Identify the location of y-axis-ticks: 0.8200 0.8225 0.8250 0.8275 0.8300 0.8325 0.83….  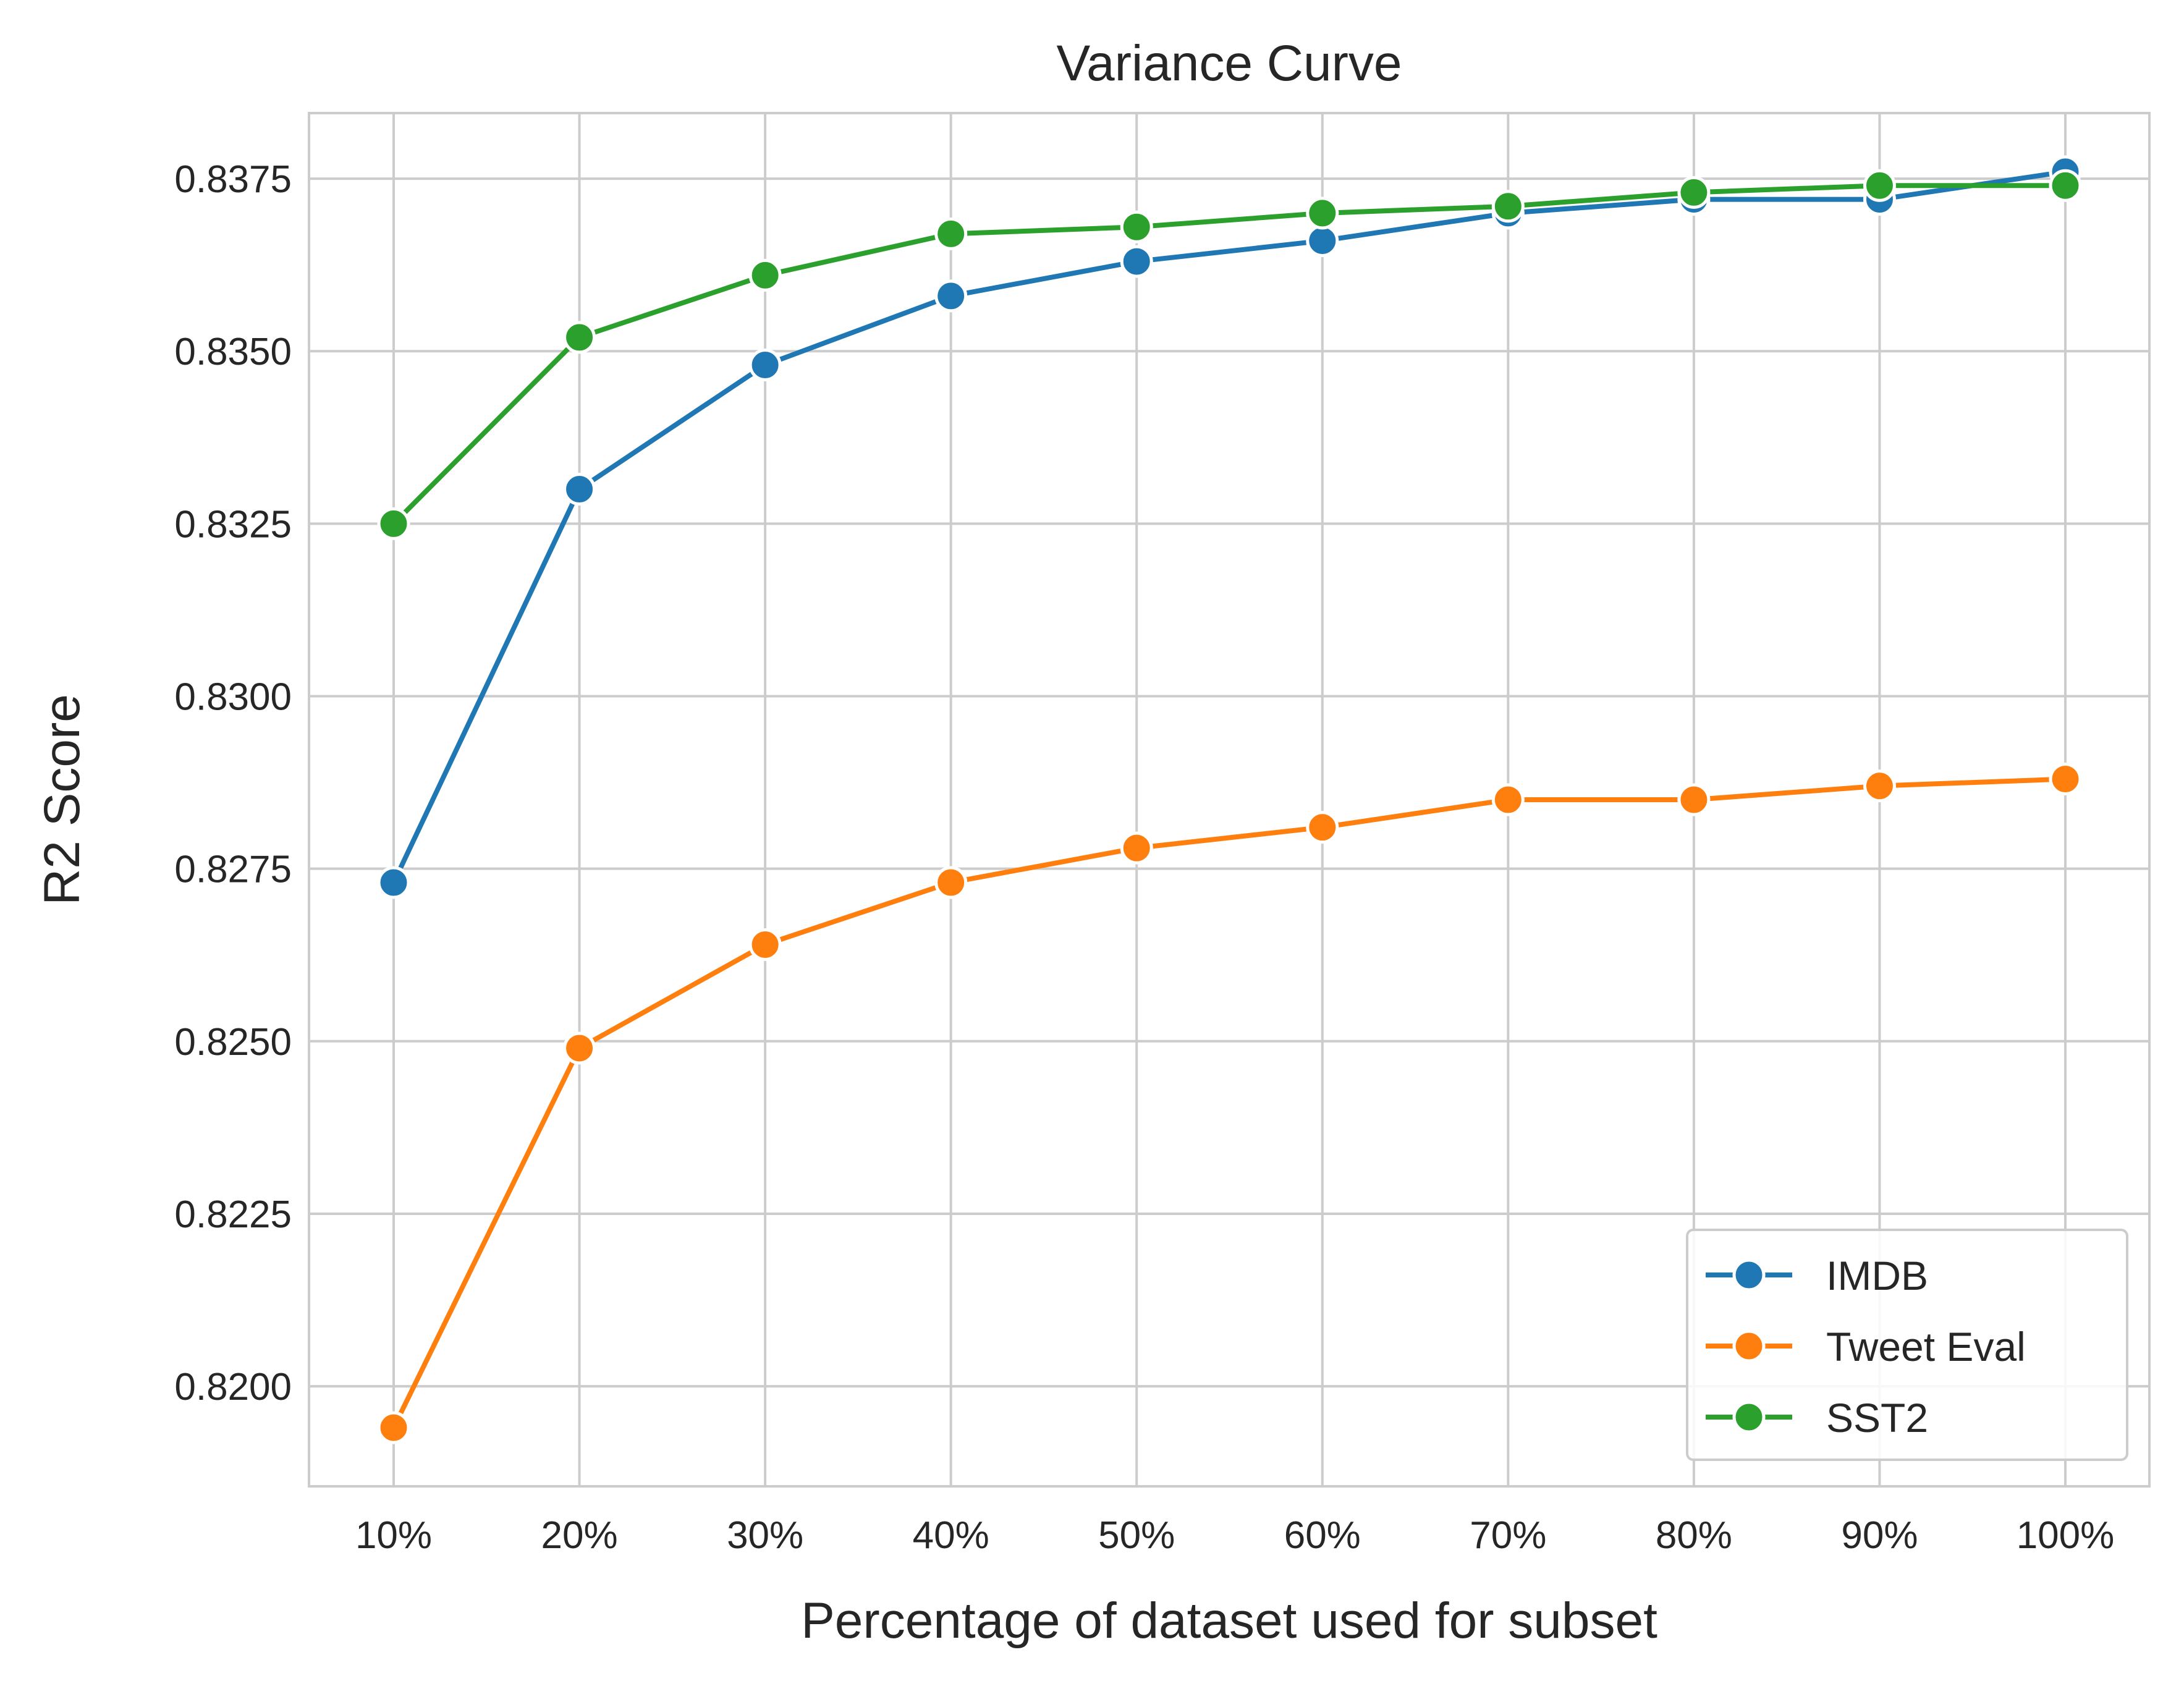
(233, 783).